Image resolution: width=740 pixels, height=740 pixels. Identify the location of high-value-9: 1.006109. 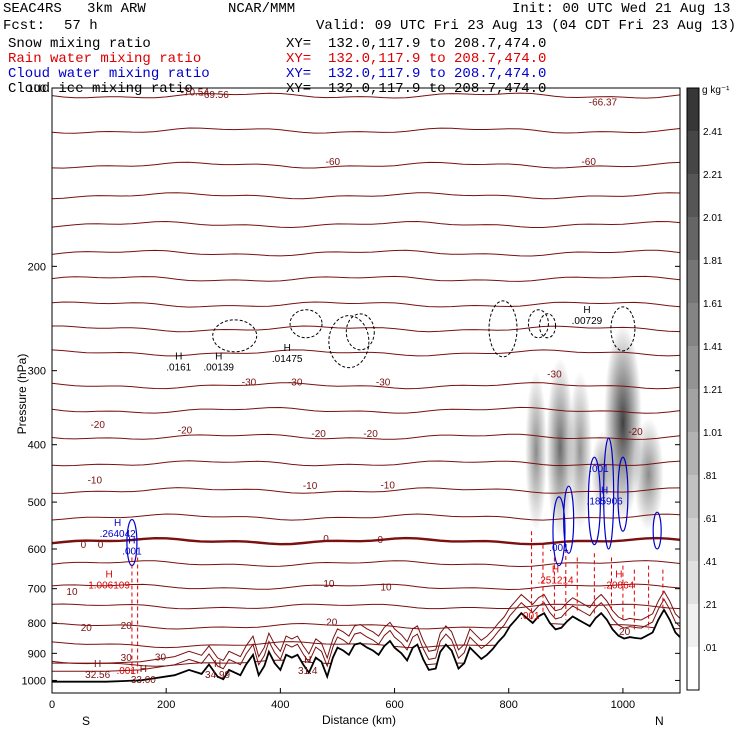
(109, 586).